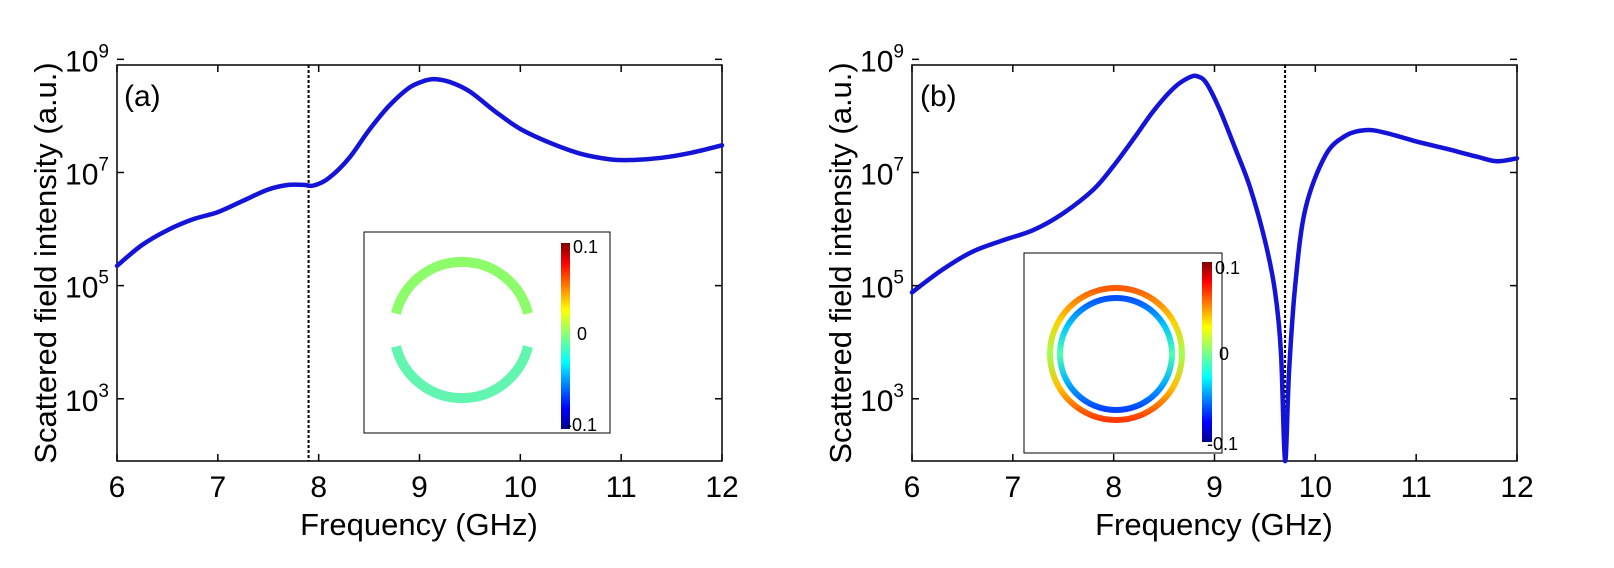  I want to click on x-tick-label-b: 10, so click(1315, 487).